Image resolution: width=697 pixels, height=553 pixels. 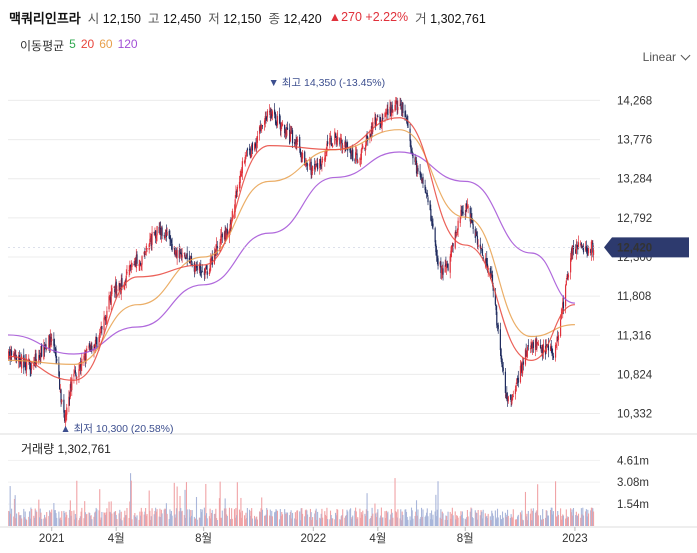 I want to click on volume-tick-label: 4.61m, so click(x=633, y=461).